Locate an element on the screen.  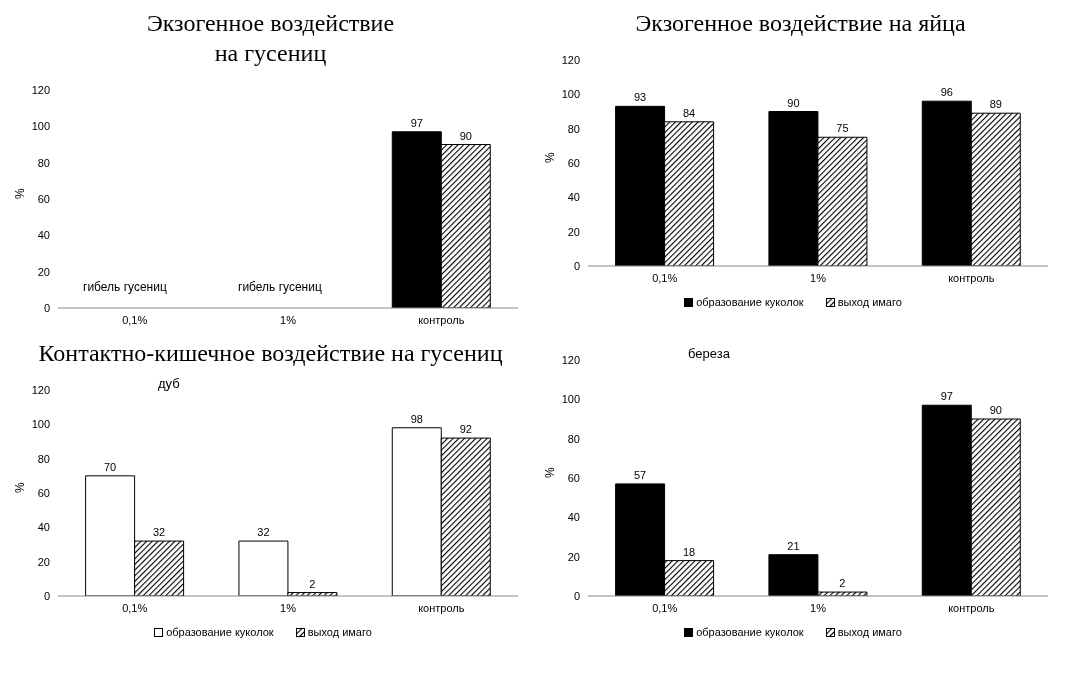
chart-title: Экзогенное воздействие на гусениц is located at coordinates (270, 38).